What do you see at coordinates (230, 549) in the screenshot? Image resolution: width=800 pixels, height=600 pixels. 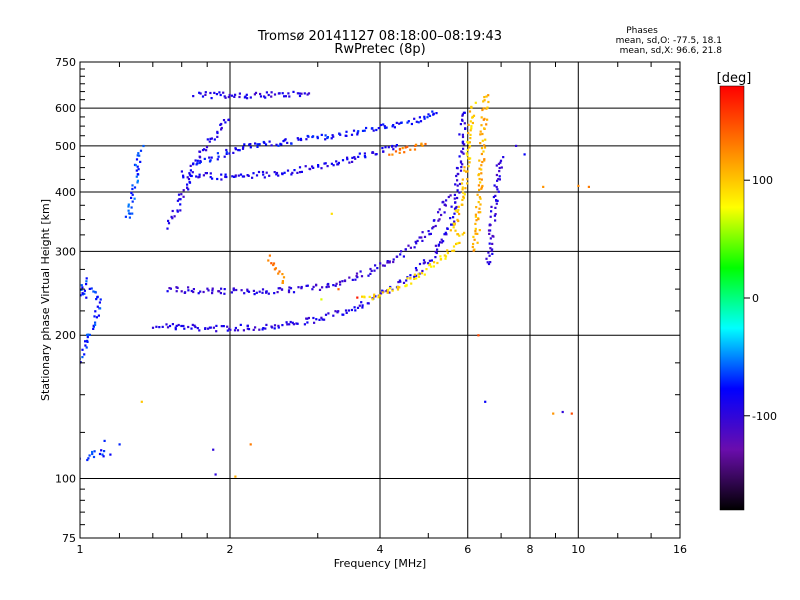 I see `x-tick-label: 2` at bounding box center [230, 549].